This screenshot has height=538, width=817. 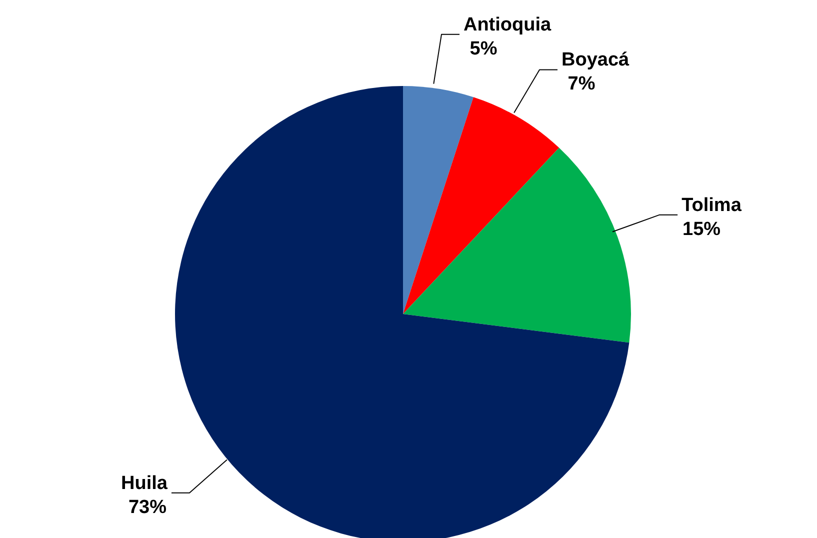 What do you see at coordinates (712, 205) in the screenshot?
I see `slice-label: Tolima` at bounding box center [712, 205].